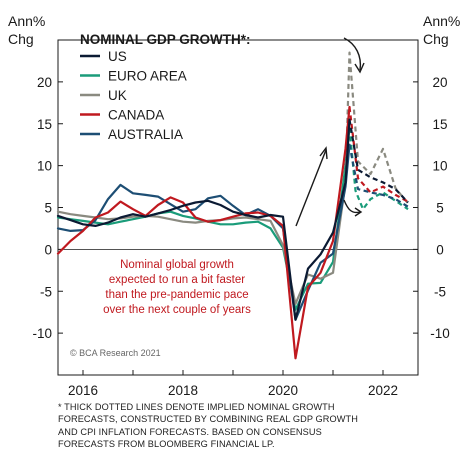 The image size is (474, 460). Describe the element at coordinates (352, 54) in the screenshot. I see `arrow-top-curve` at that location.